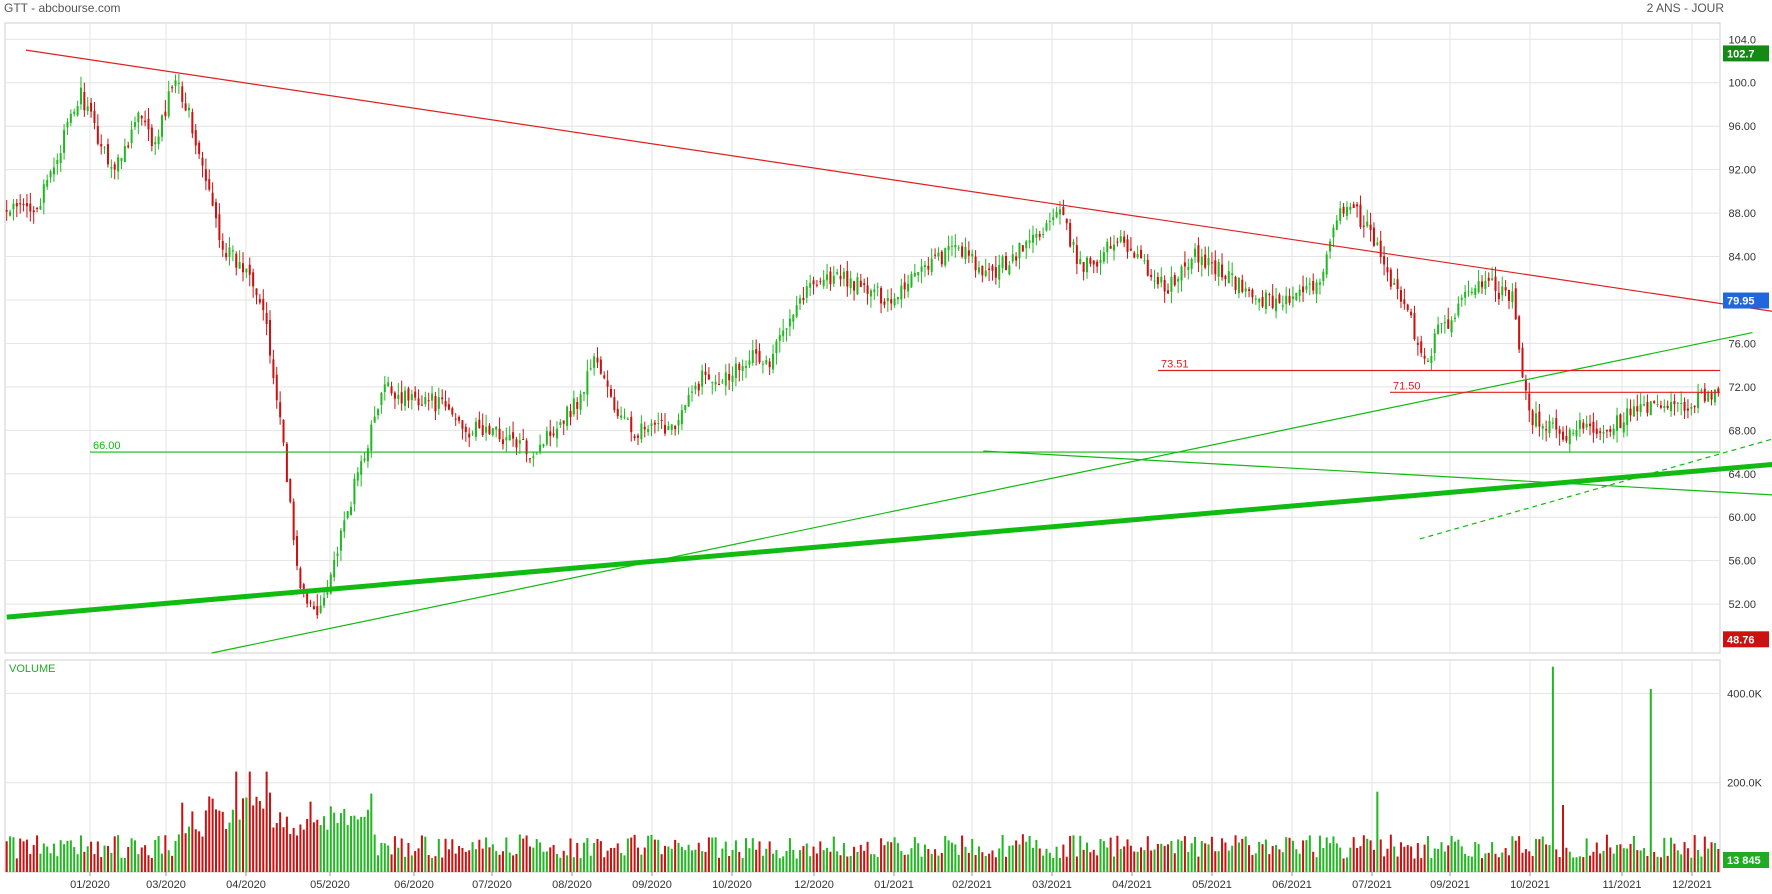  I want to click on low-price-badge: 48.76, so click(1741, 640).